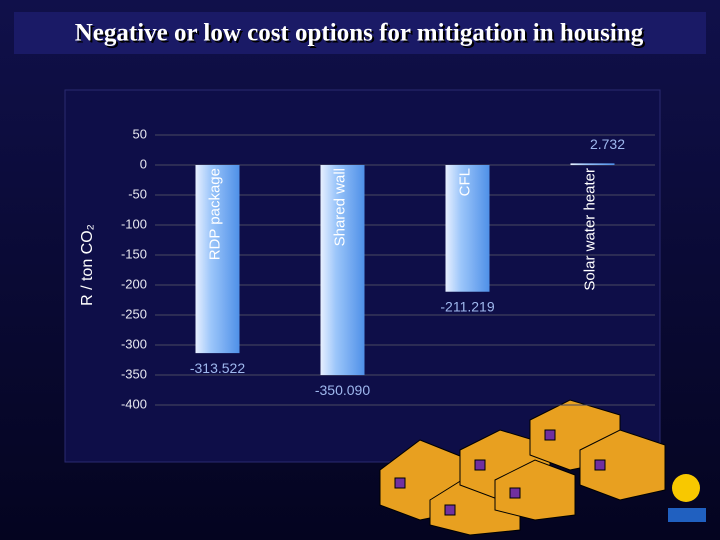 This screenshot has width=720, height=540. Describe the element at coordinates (134, 313) in the screenshot. I see `y-tick-label: -250` at that location.